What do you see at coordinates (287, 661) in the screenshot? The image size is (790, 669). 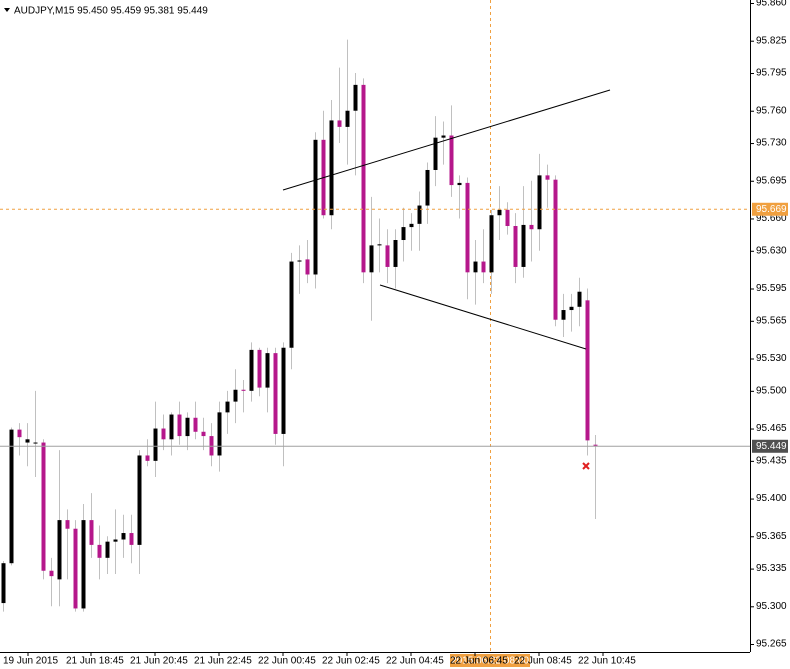 I see `x-tick-label: 22 Jun 00:45` at bounding box center [287, 661].